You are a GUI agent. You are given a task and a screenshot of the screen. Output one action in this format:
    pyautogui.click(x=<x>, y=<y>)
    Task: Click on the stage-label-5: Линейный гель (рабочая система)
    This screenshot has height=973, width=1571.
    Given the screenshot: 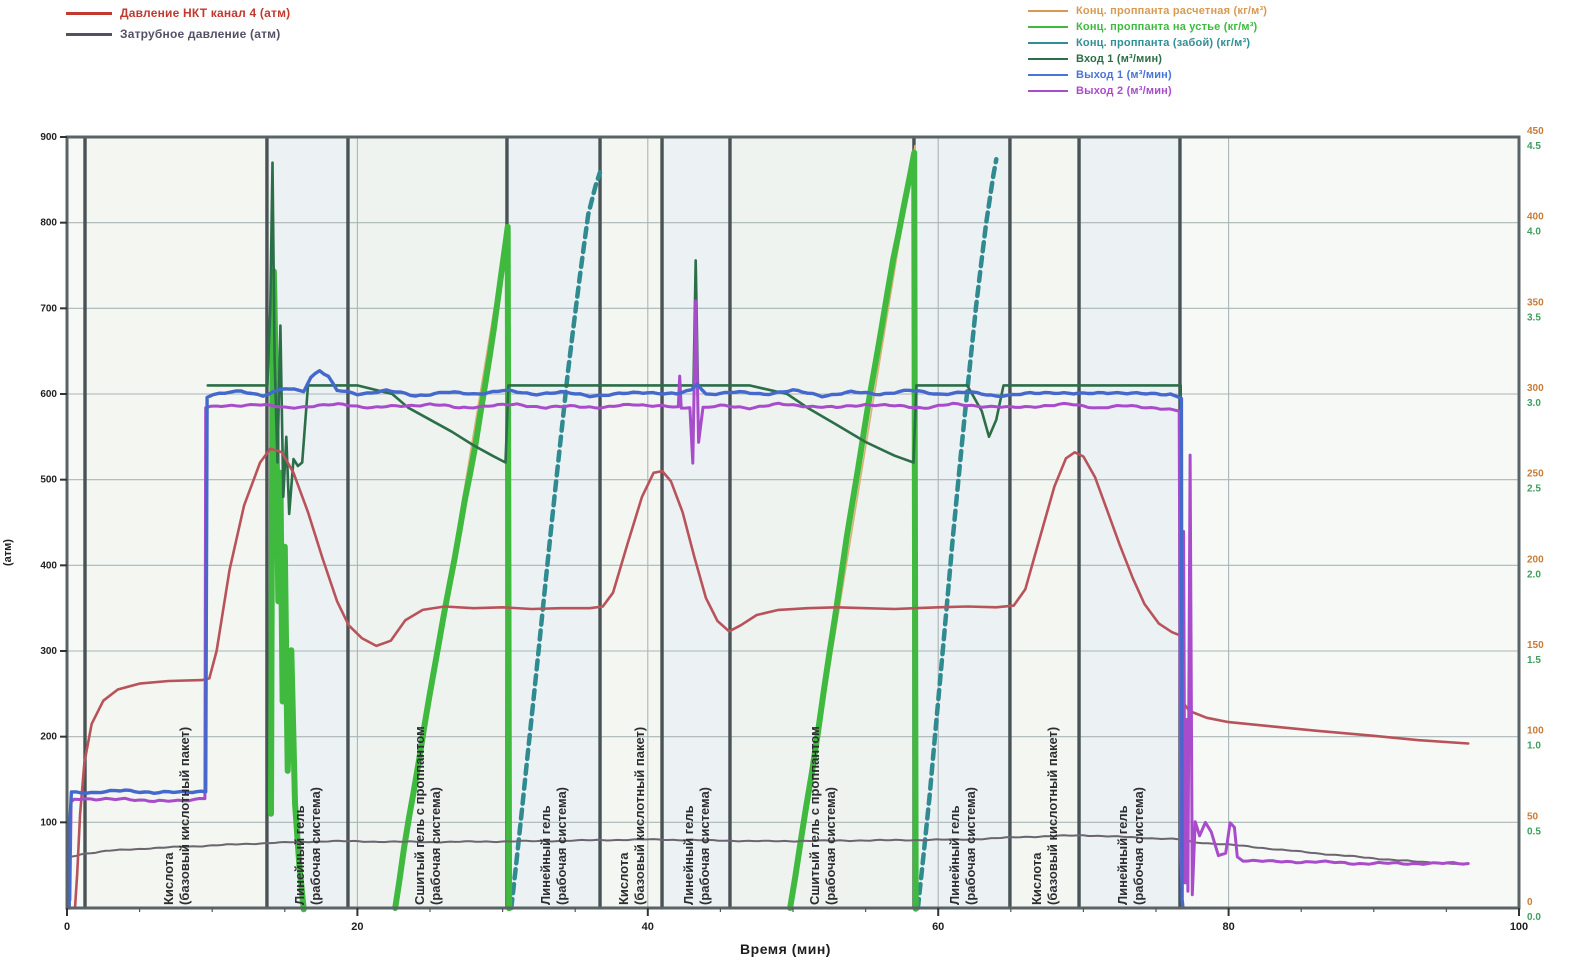 What is the action you would take?
    pyautogui.click(x=697, y=846)
    